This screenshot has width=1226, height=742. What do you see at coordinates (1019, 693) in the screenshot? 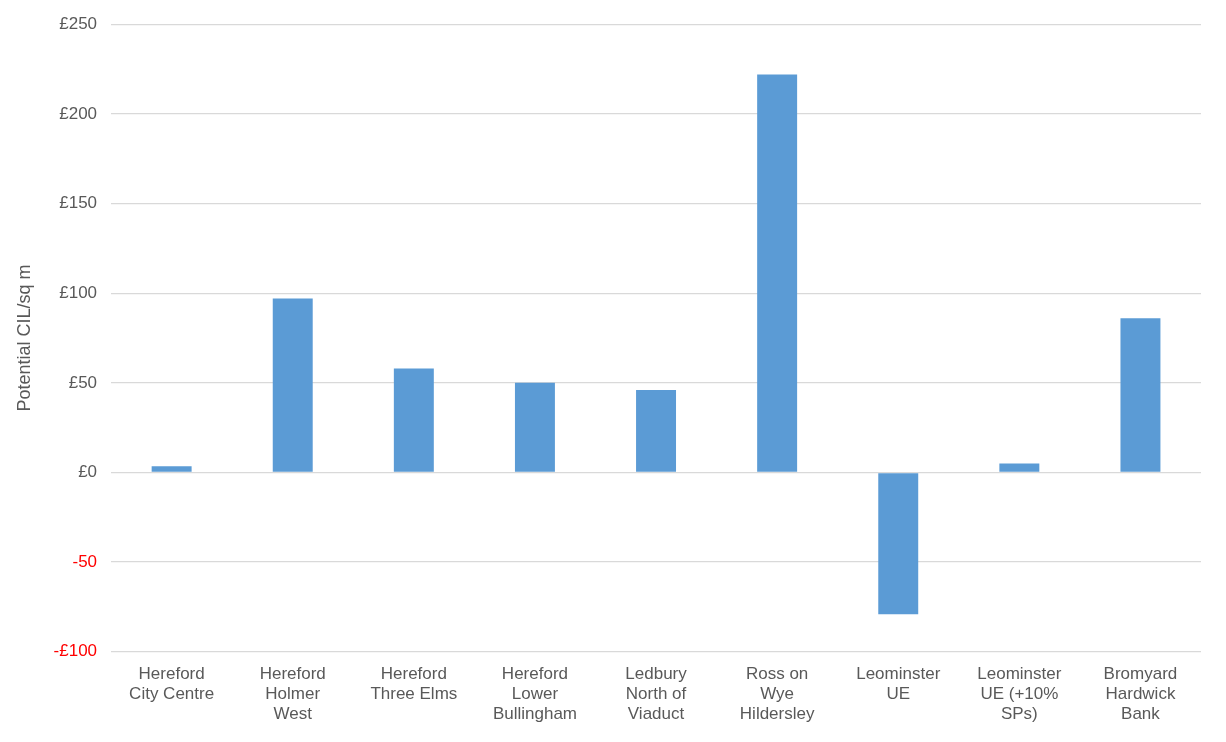
I see `x-tick-label: Leominster UE (+10% SPs)` at bounding box center [1019, 693].